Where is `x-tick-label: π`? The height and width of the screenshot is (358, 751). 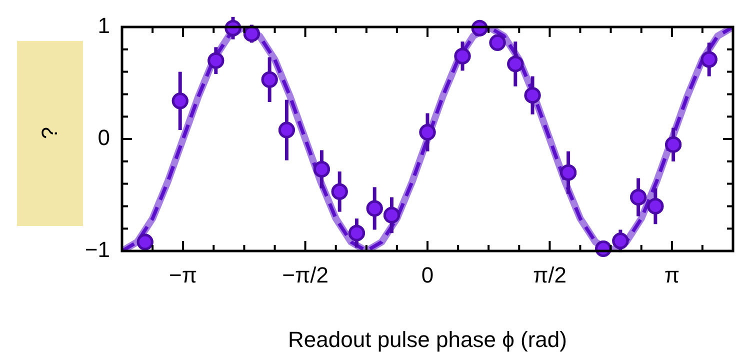
x-tick-label: π is located at coordinates (672, 275).